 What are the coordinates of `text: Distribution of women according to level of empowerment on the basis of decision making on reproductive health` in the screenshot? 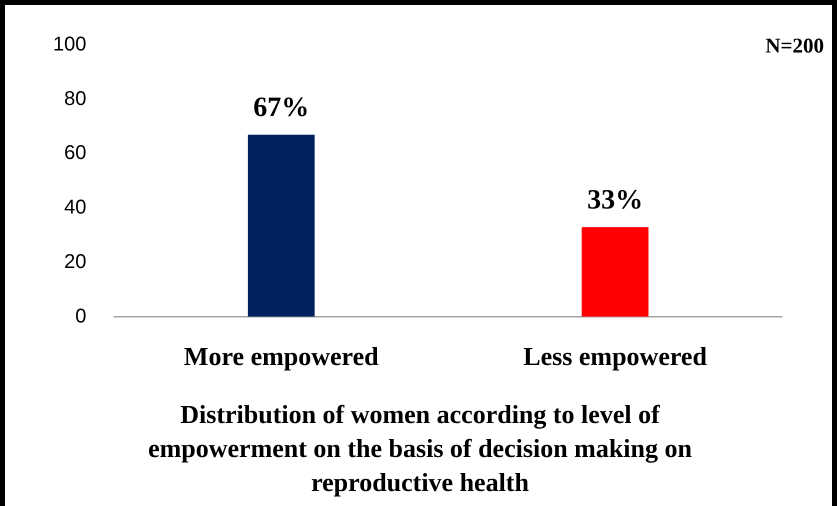 It's located at (420, 449).